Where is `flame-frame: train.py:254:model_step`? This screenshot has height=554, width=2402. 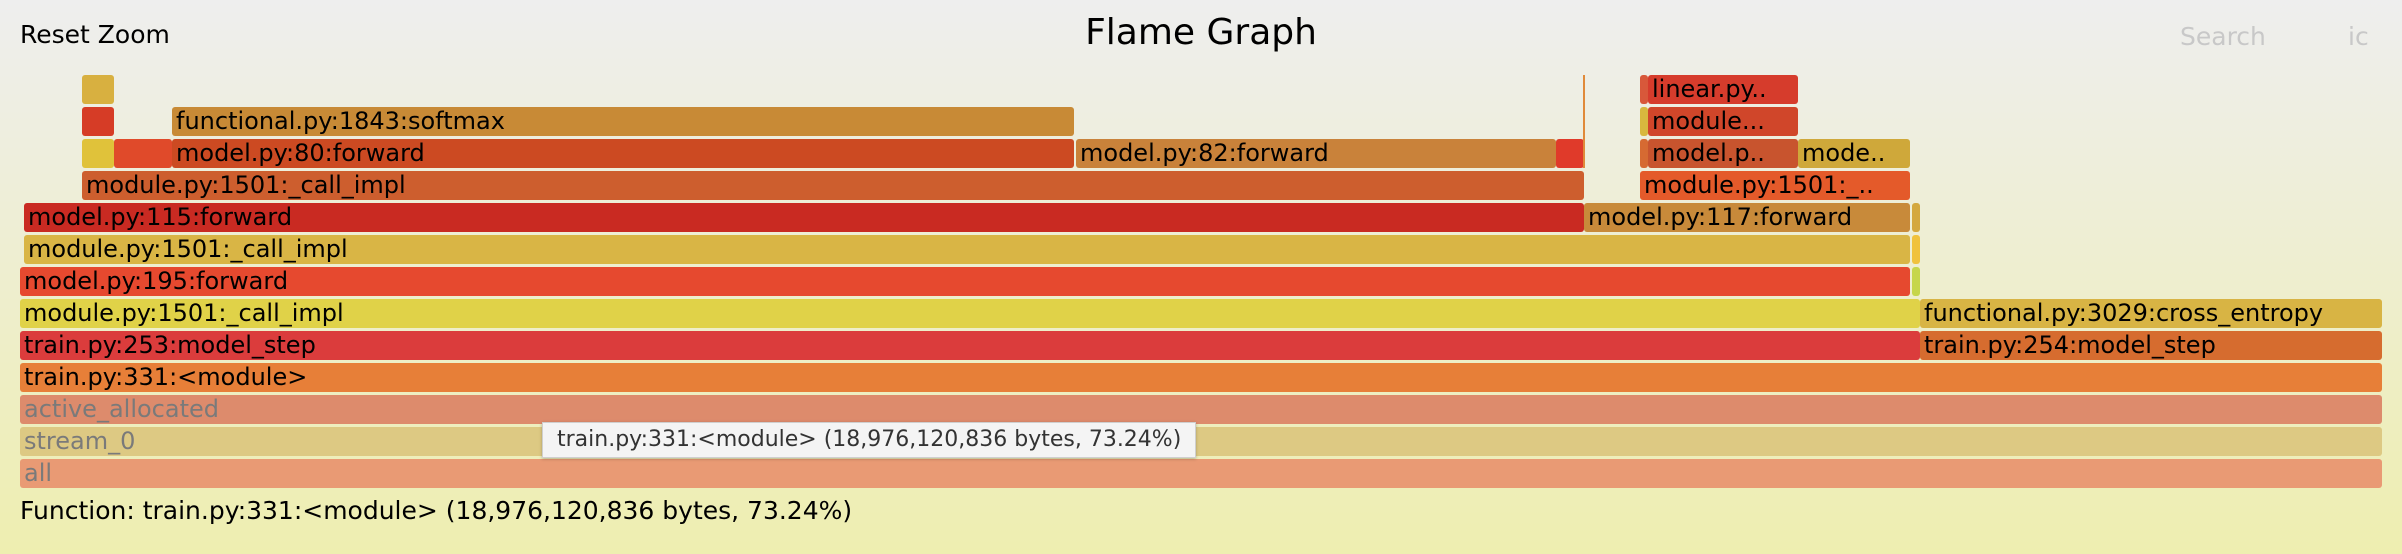 flame-frame: train.py:254:model_step is located at coordinates (2151, 345).